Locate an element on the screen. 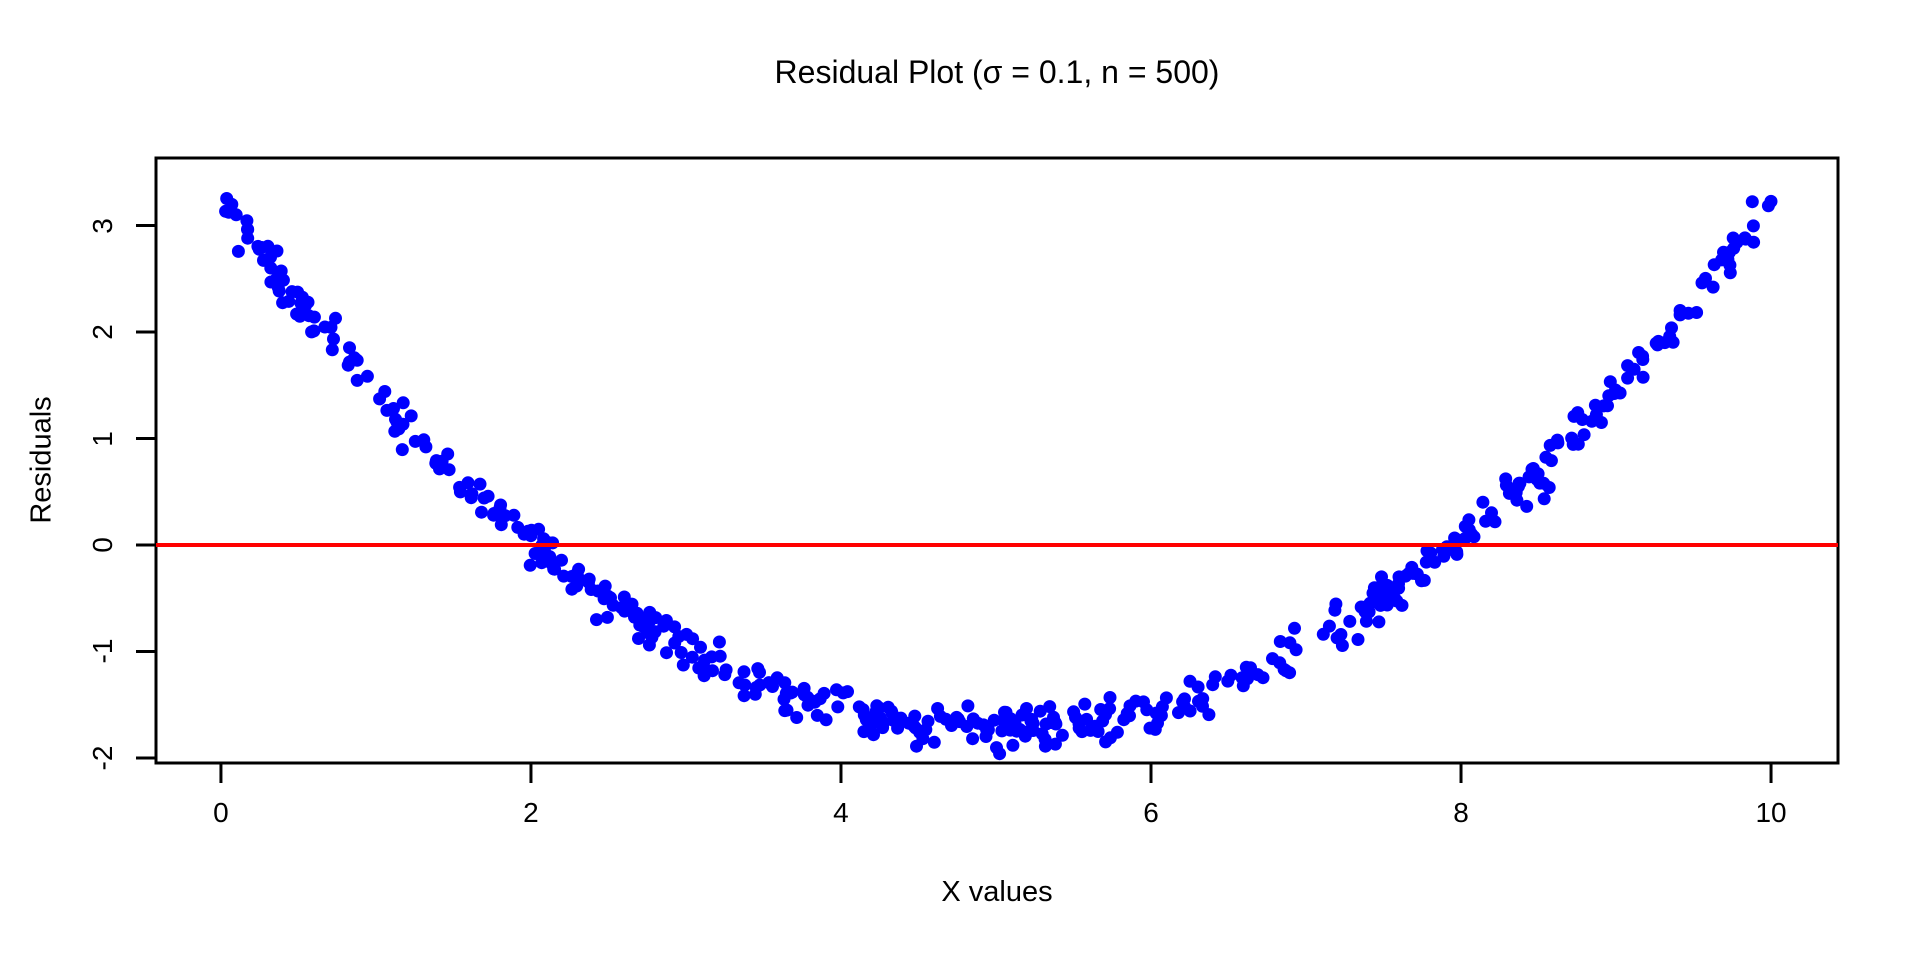 This screenshot has height=960, width=1920. x-axis-title: X values is located at coordinates (997, 892).